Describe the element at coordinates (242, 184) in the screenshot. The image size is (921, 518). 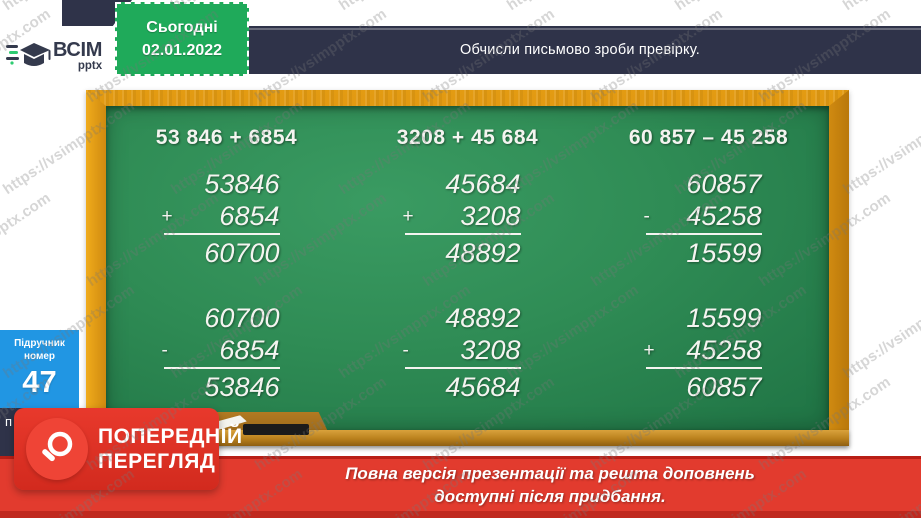
I see `operand-1: 53846` at that location.